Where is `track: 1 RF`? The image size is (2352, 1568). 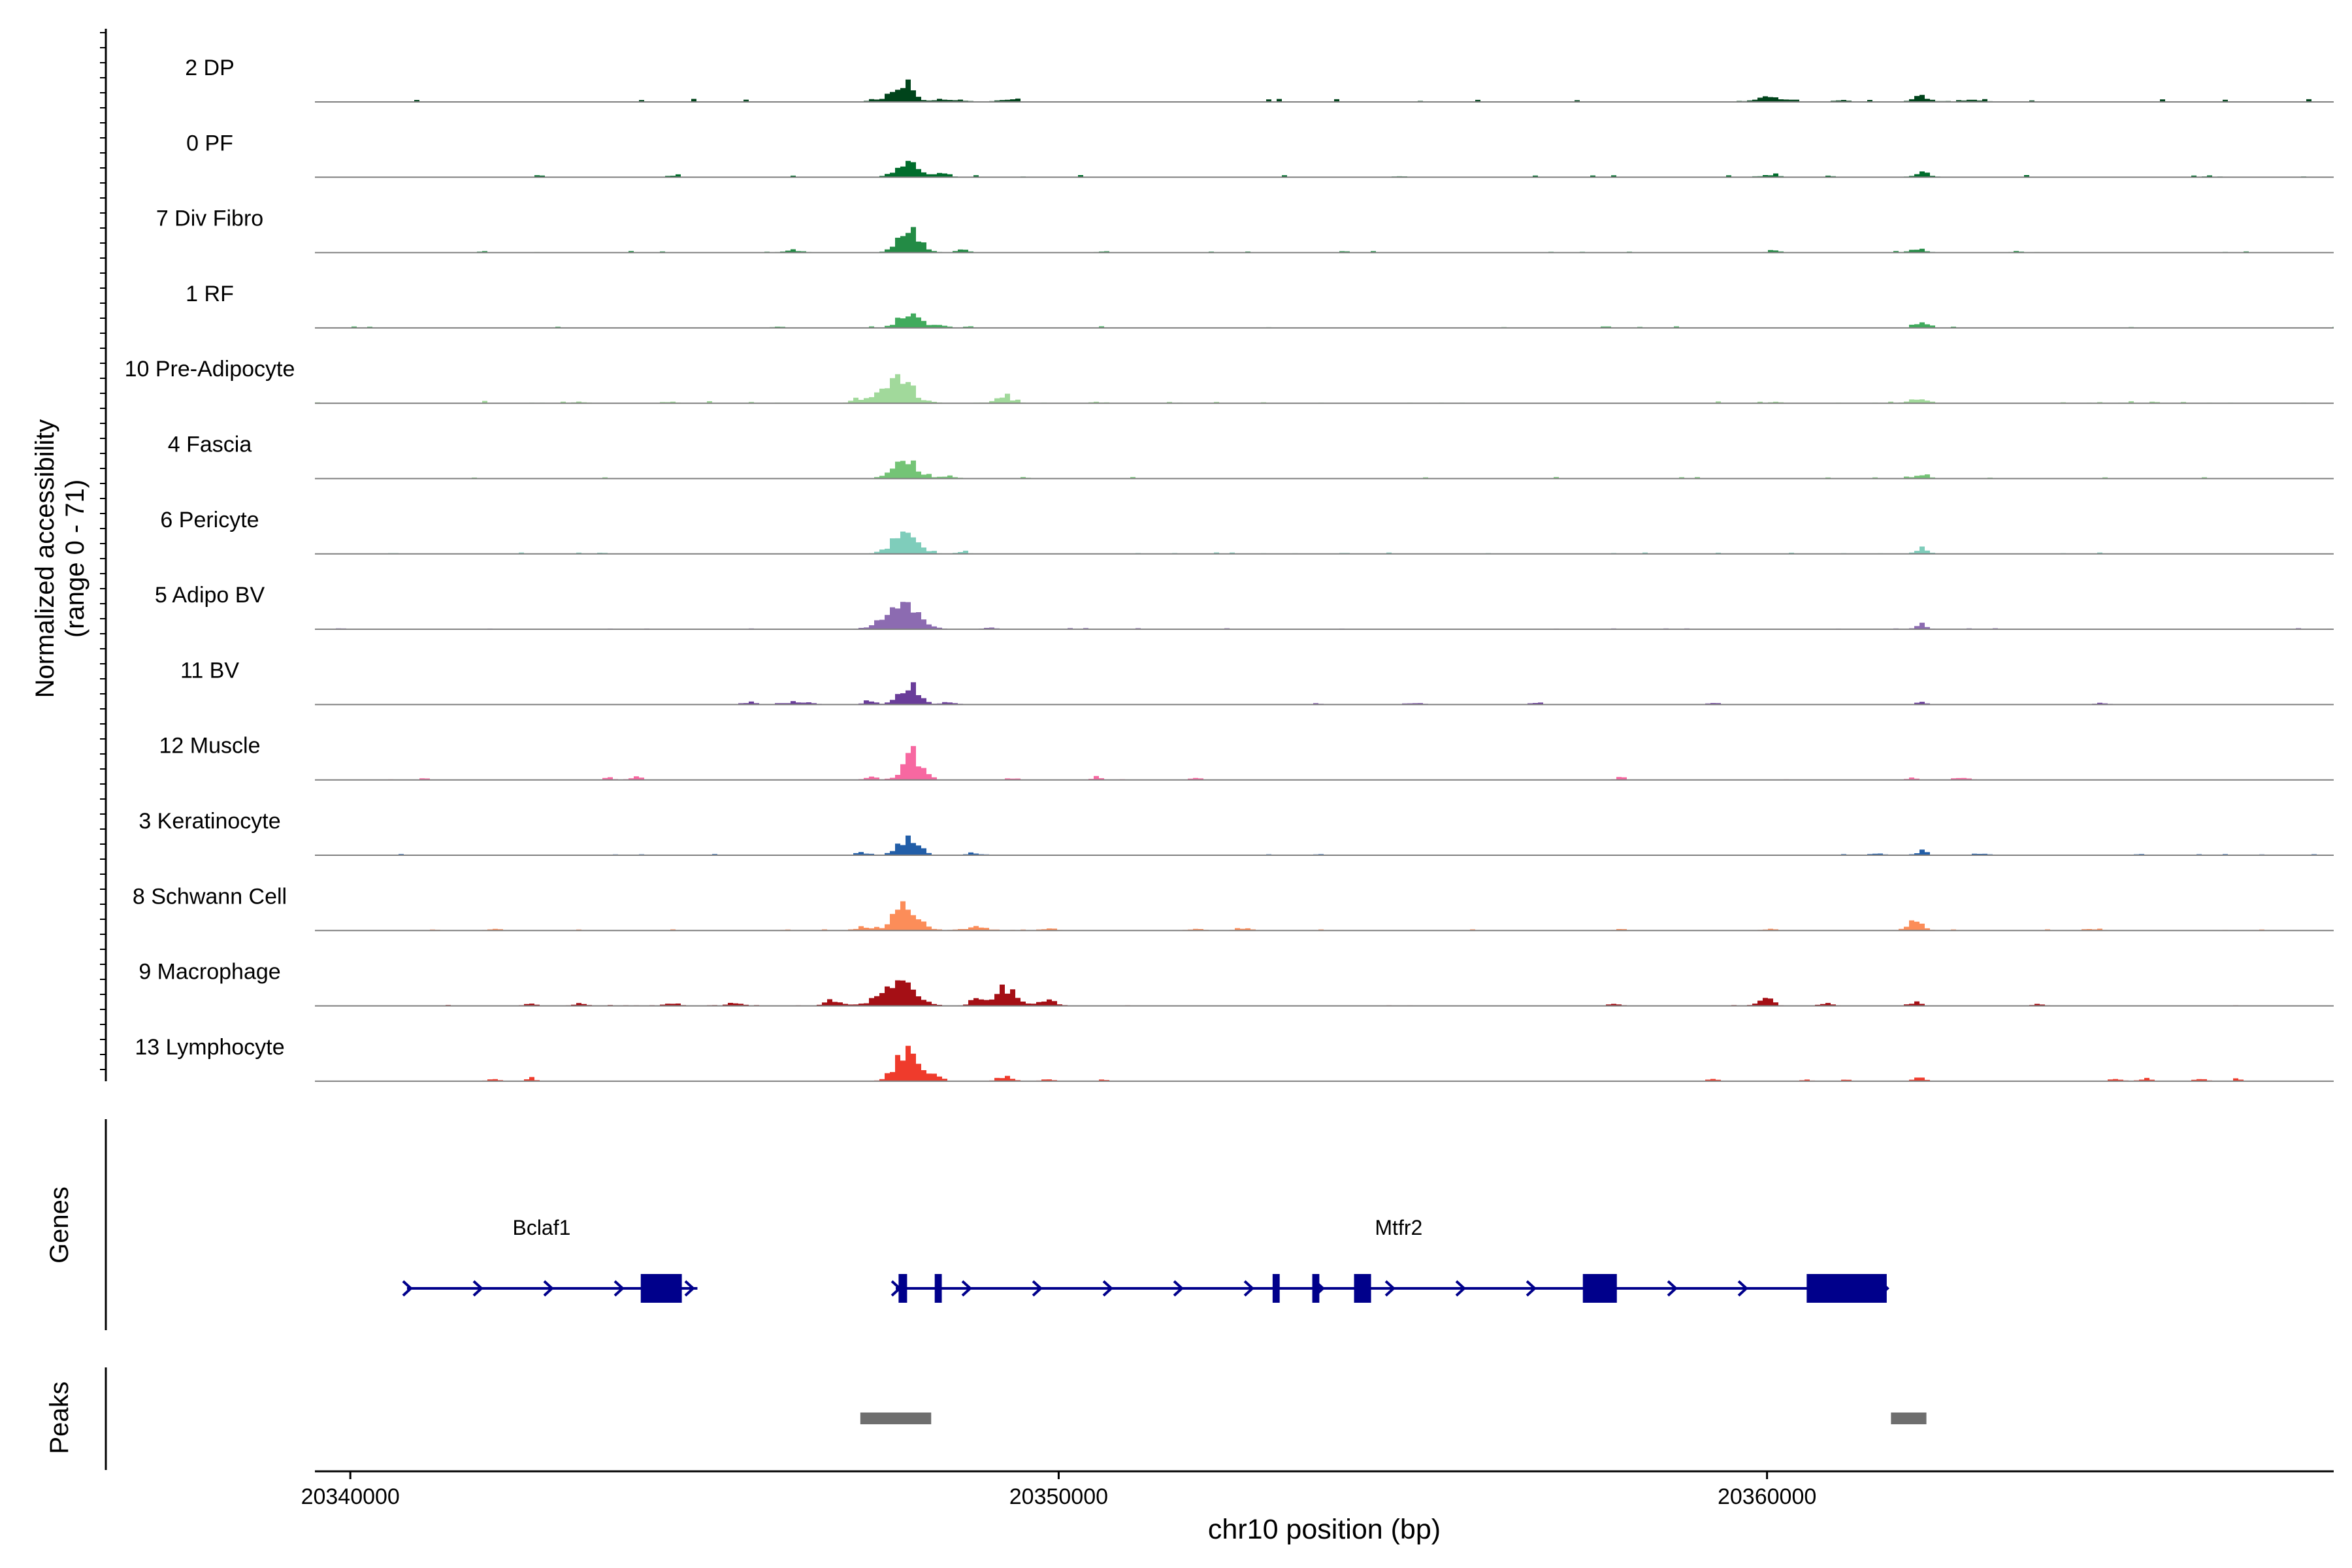
track: 1 RF is located at coordinates (1260, 305).